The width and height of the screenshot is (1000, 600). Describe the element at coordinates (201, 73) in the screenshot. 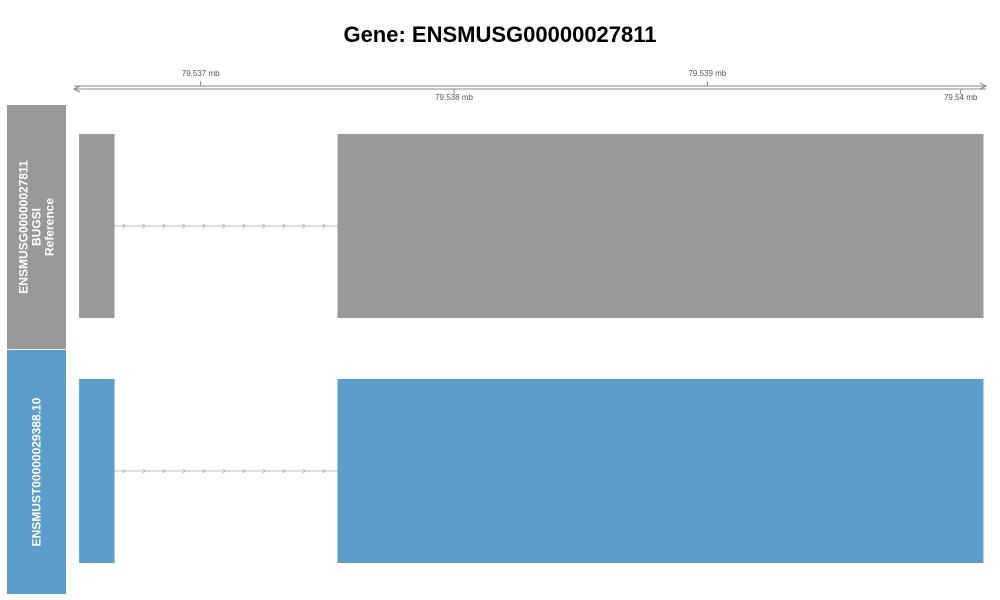

I see `axis-tick-label: 79.537 mb` at that location.